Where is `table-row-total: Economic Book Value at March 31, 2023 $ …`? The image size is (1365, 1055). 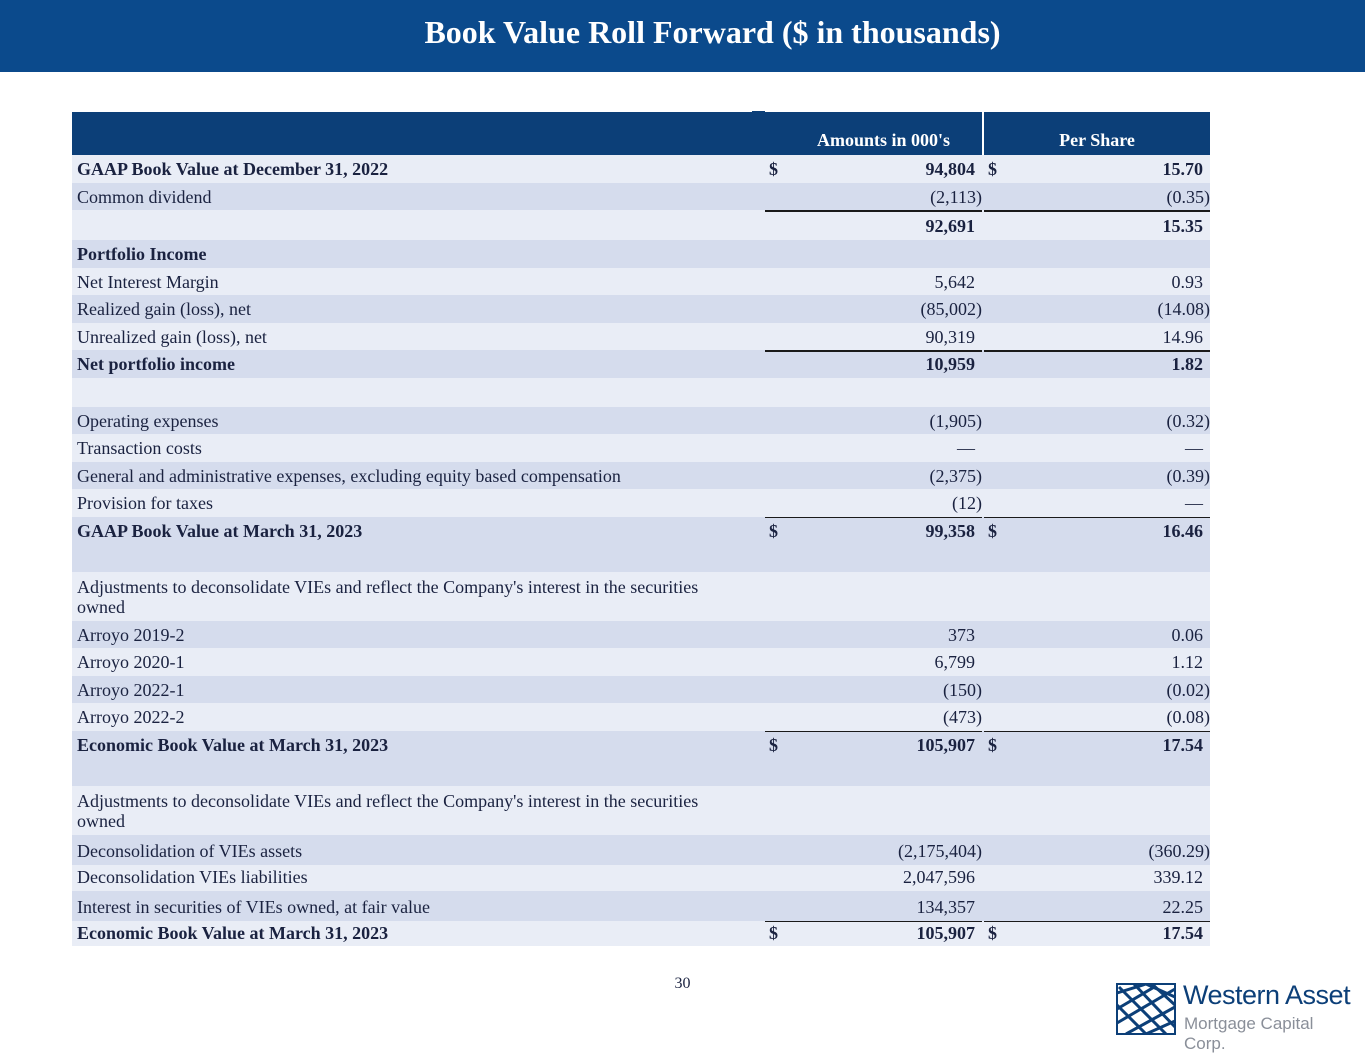
table-row-total: Economic Book Value at March 31, 2023 $ … is located at coordinates (641, 933).